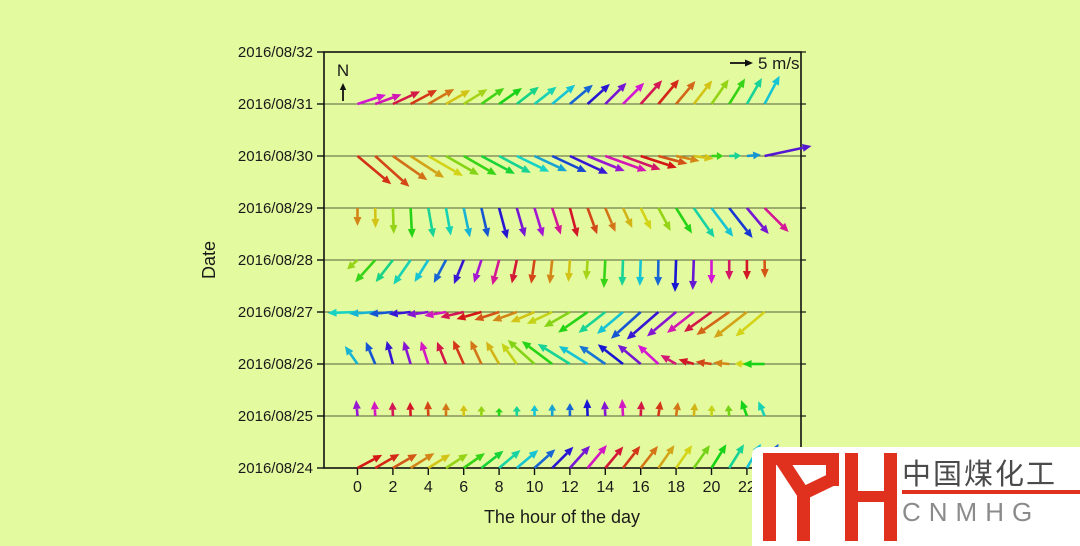  What do you see at coordinates (428, 487) in the screenshot?
I see `hour-tick-label: 4` at bounding box center [428, 487].